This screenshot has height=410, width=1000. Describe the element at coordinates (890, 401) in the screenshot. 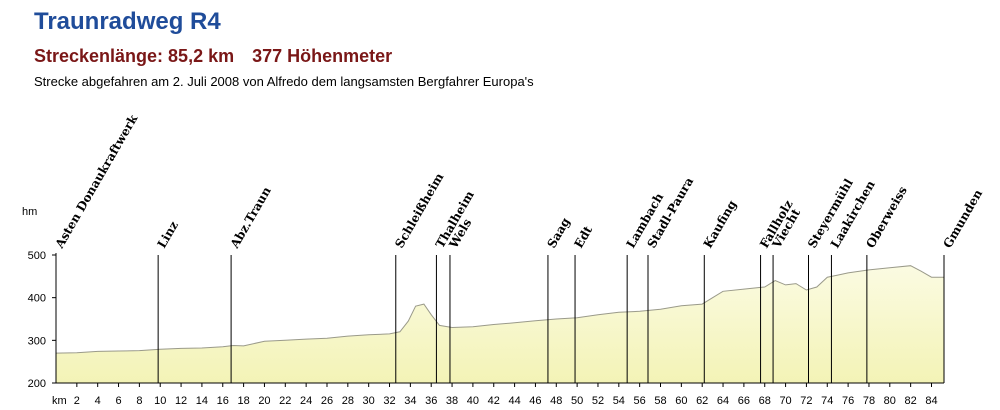

I see `x-tick-label: 80` at that location.